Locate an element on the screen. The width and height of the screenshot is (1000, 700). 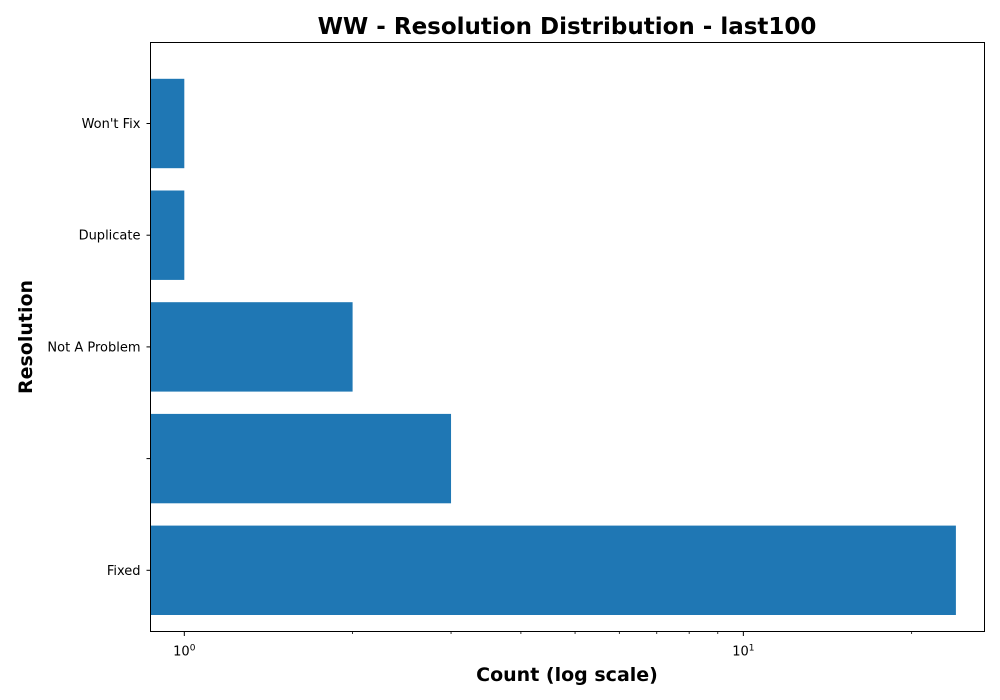
x-tick-label: 100 is located at coordinates (184, 652).